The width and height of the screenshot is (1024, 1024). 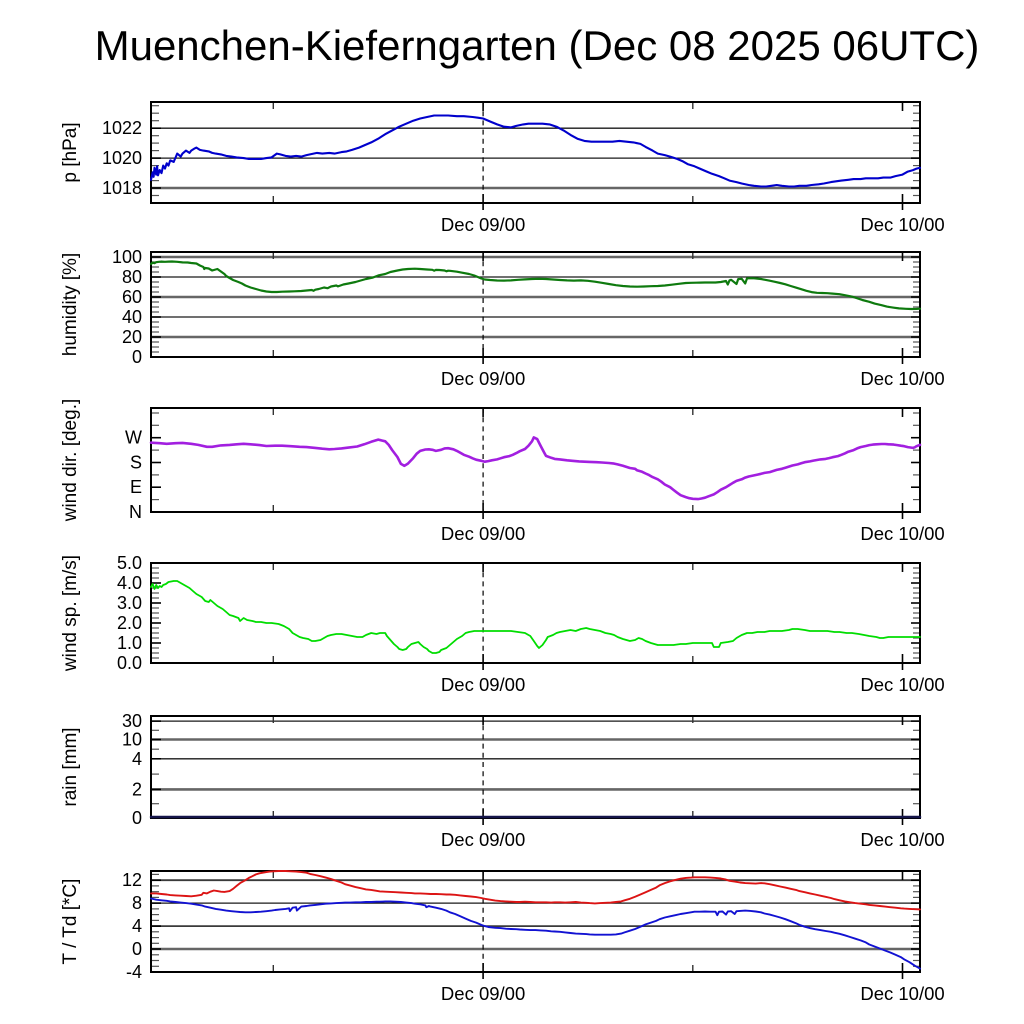 What do you see at coordinates (122, 128) in the screenshot?
I see `y-tick-label: 1022` at bounding box center [122, 128].